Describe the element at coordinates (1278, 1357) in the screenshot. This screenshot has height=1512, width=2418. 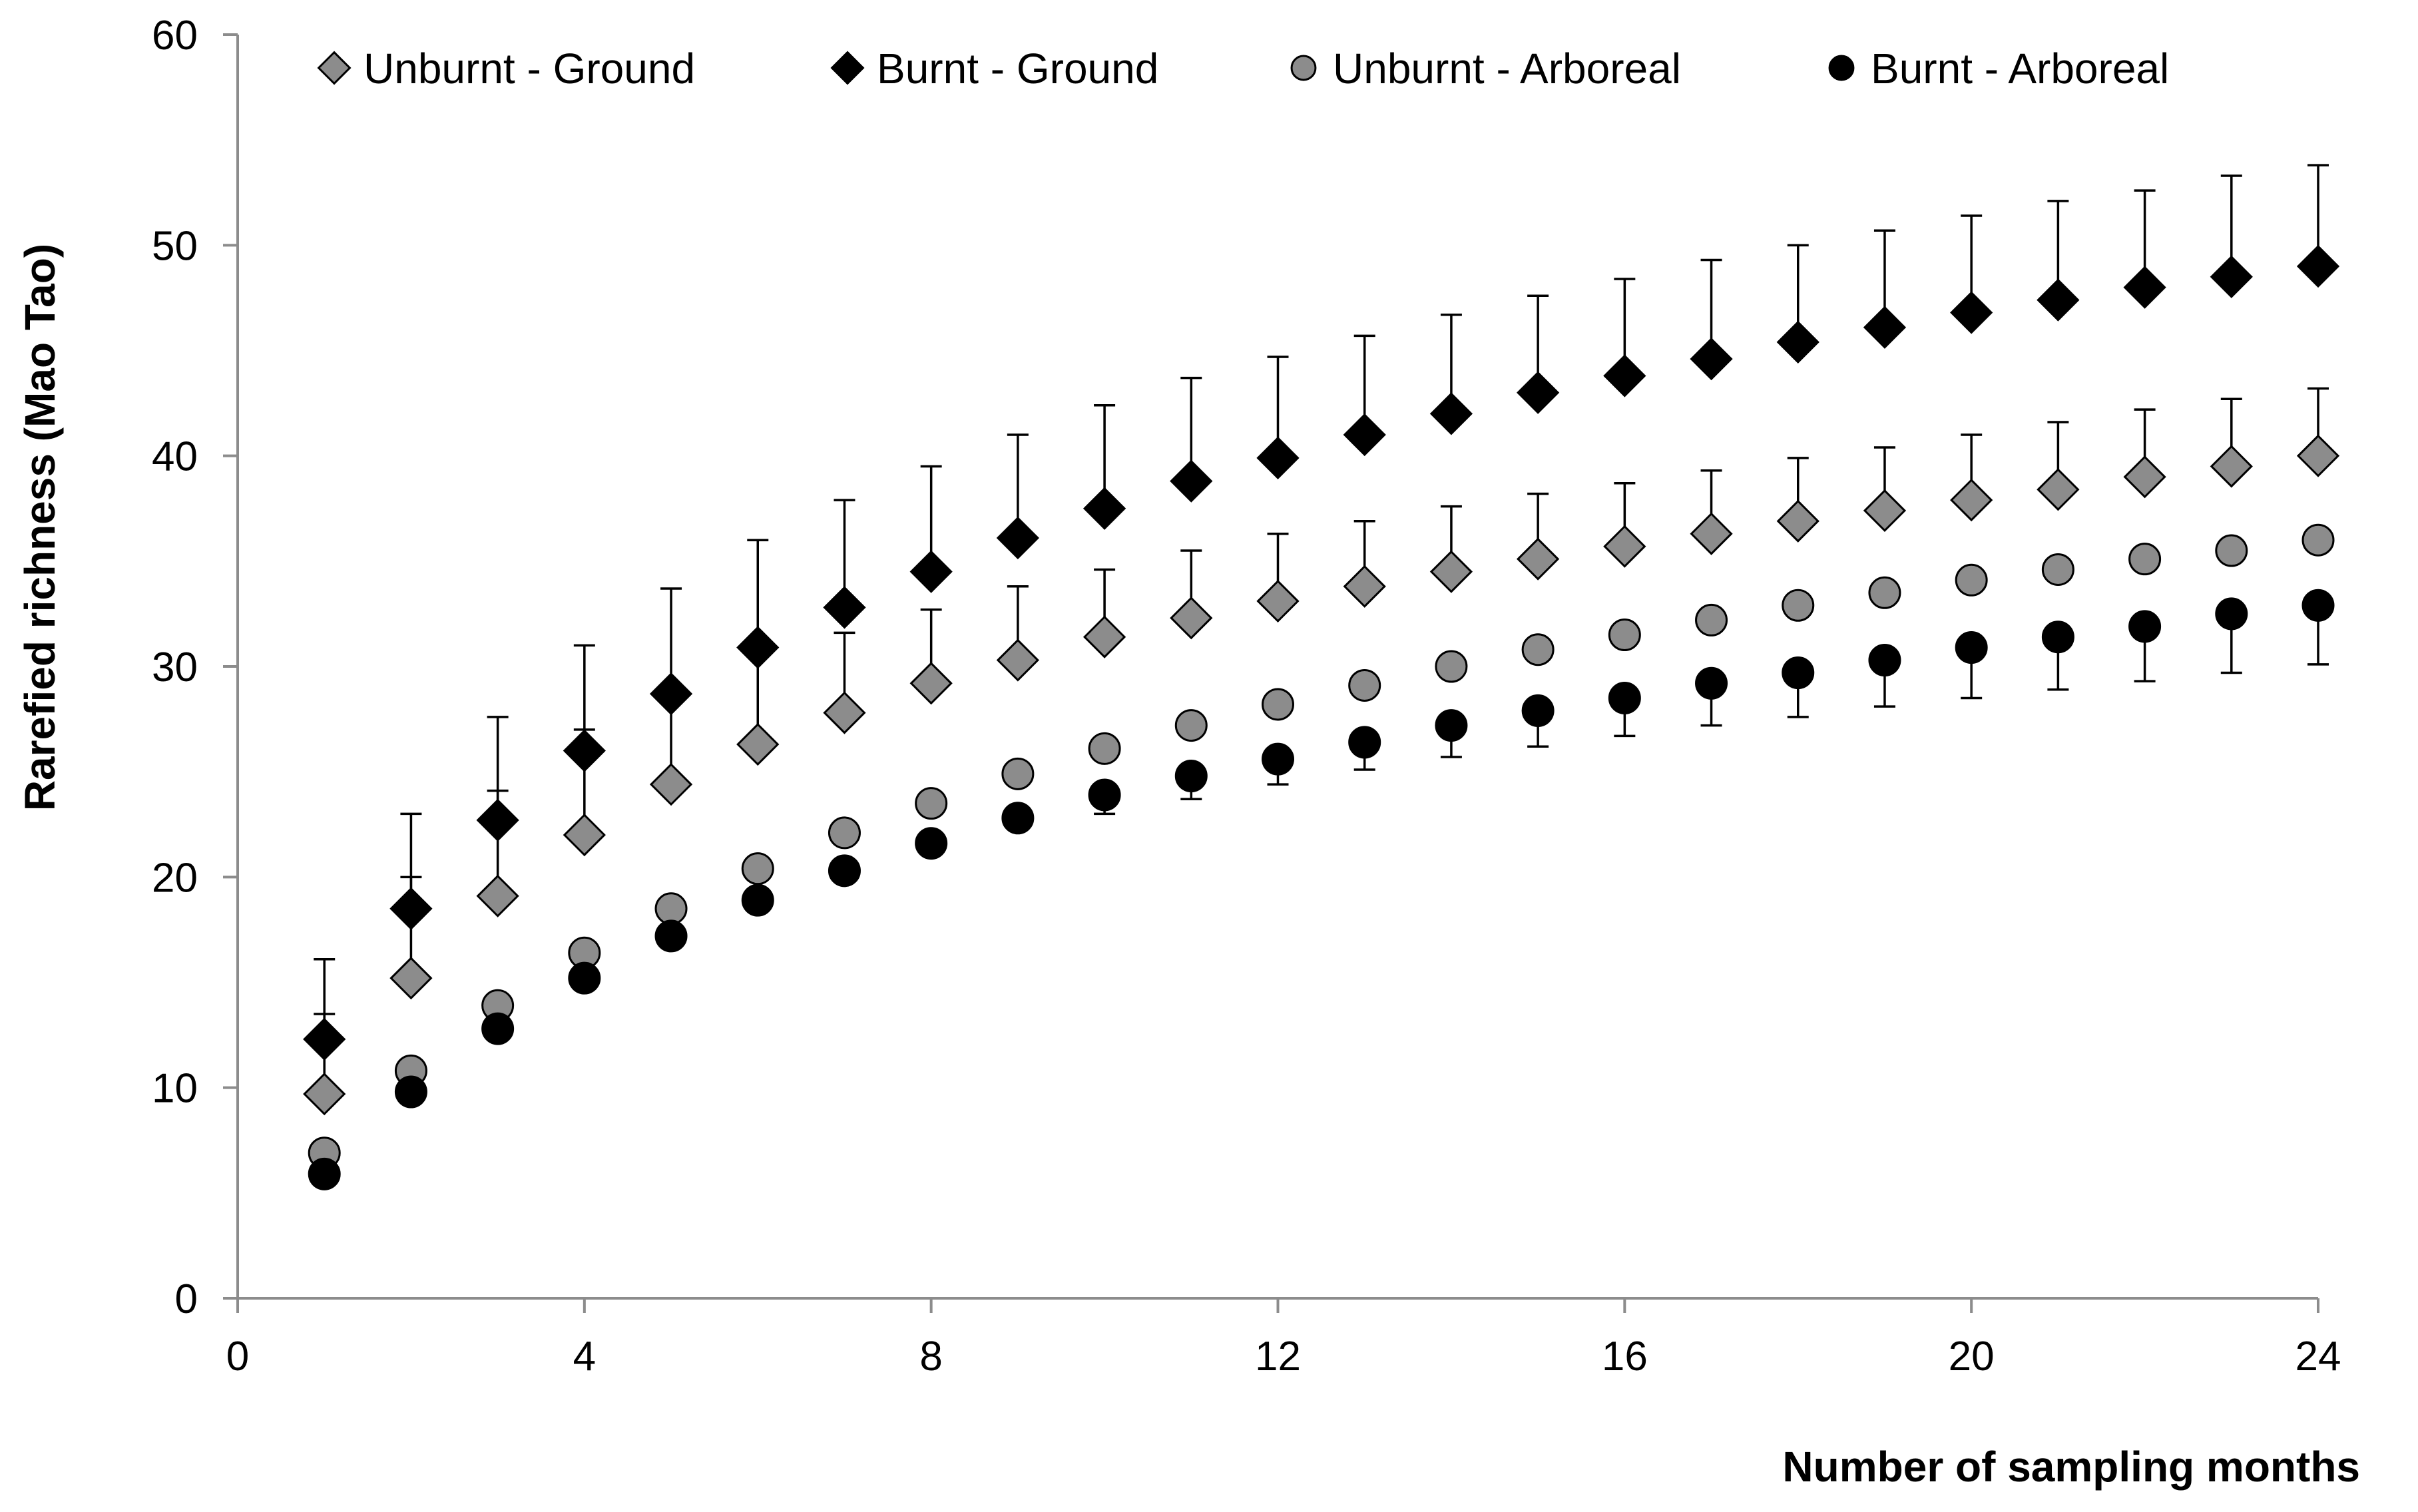
I see `x-tick-label: 12` at that location.